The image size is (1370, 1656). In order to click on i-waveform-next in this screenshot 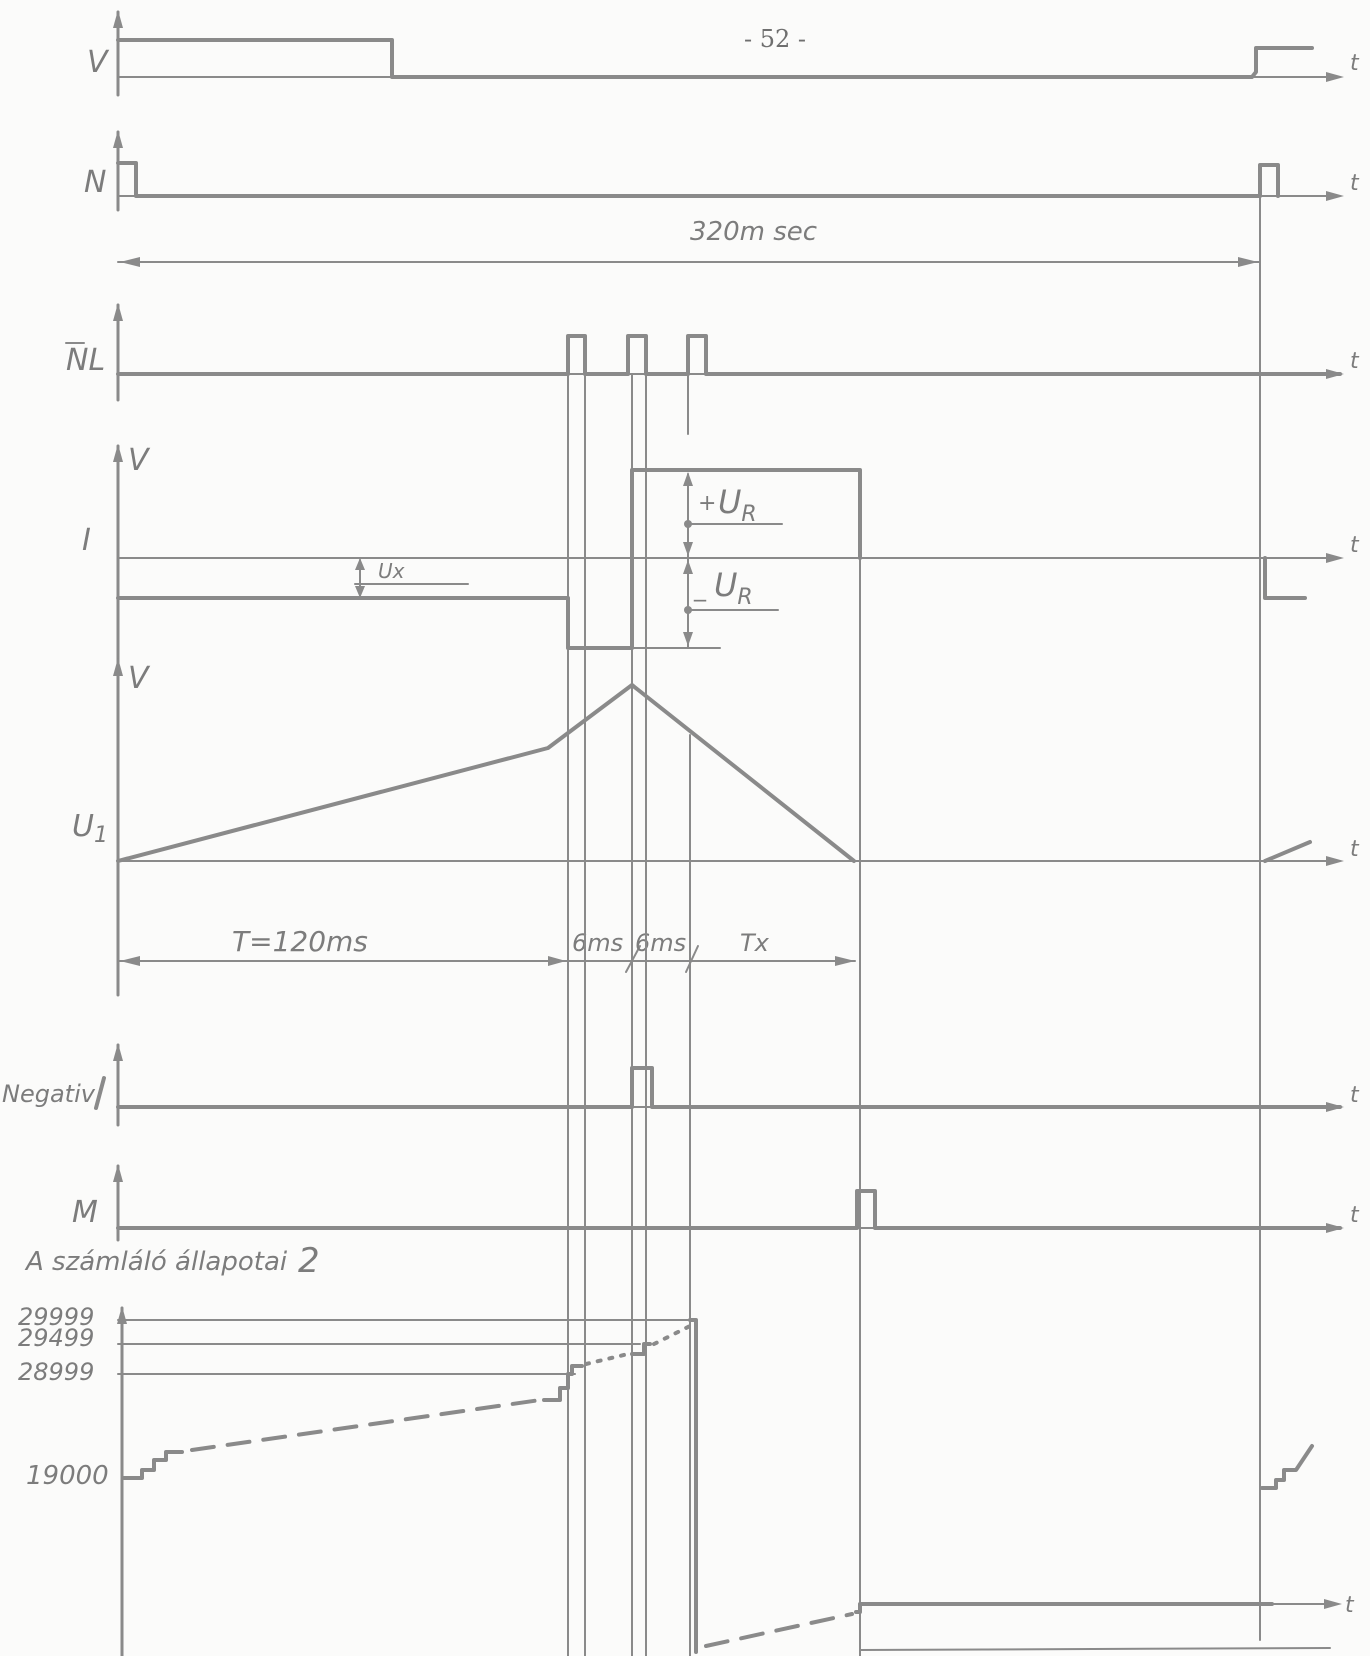, I will do `click(1285, 578)`.